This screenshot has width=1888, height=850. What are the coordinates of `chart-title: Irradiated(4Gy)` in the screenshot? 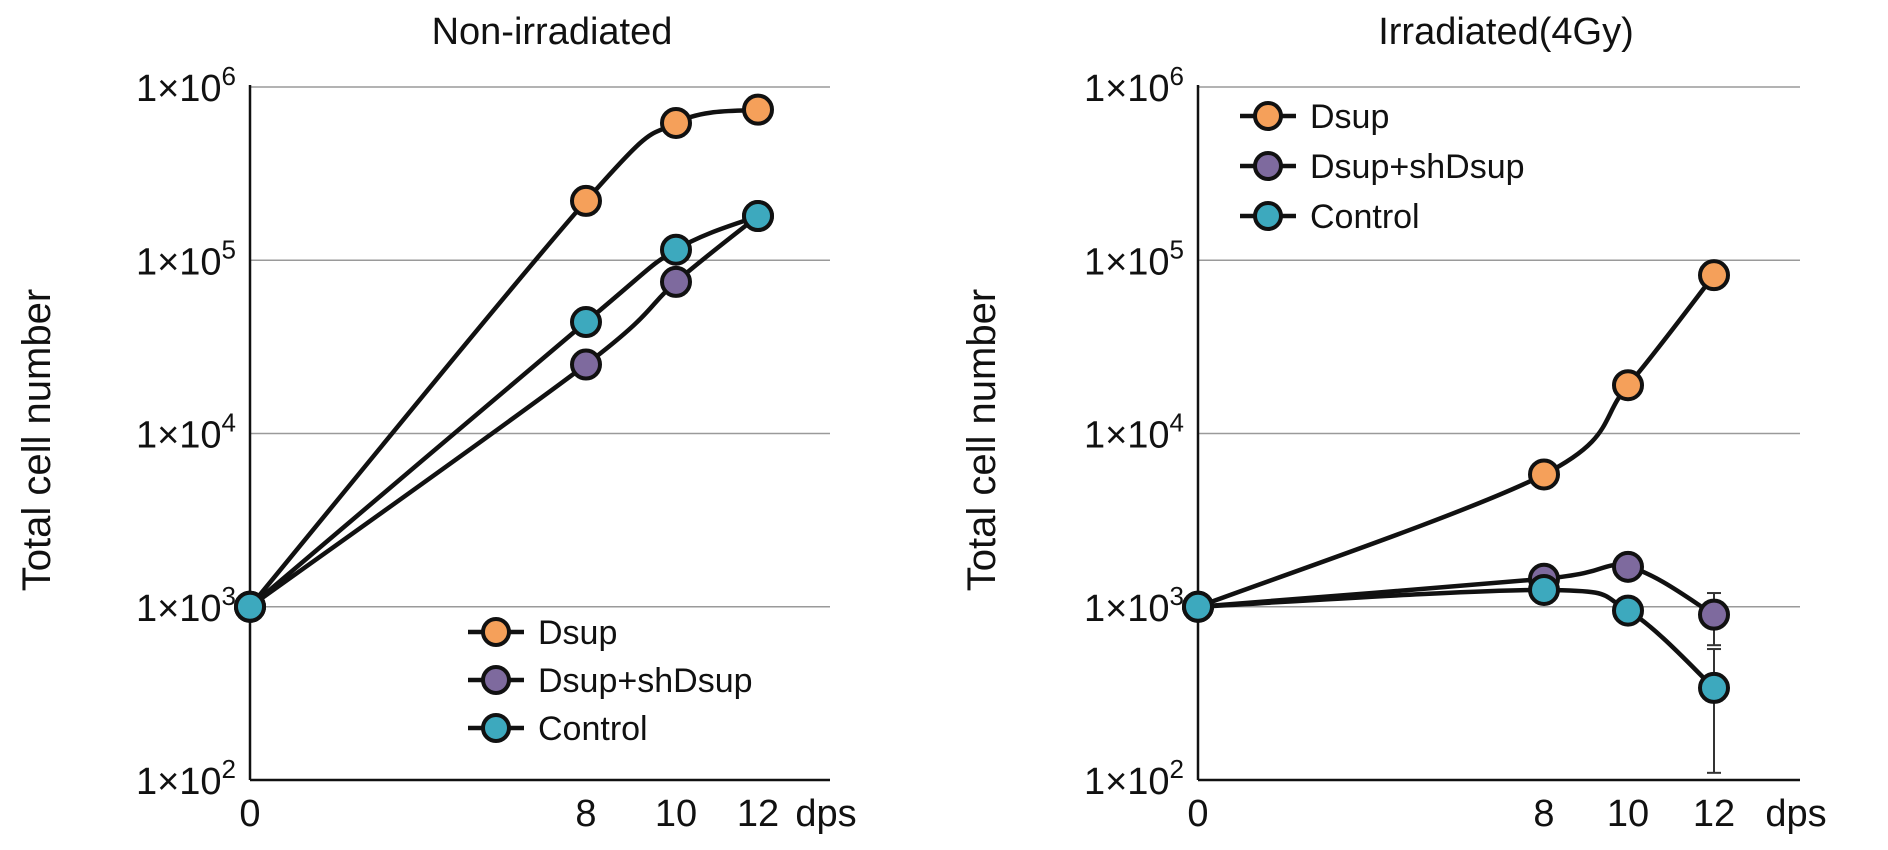 It's located at (1506, 32).